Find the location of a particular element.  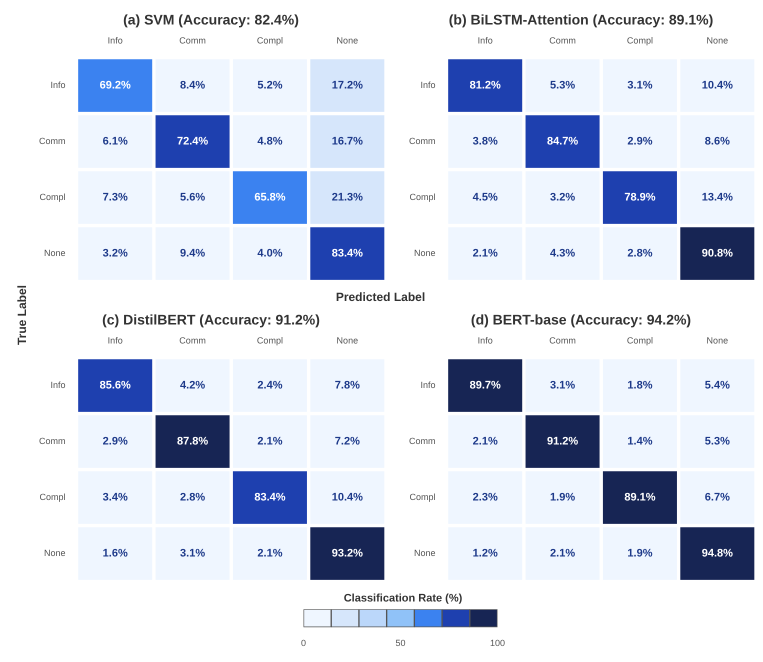

color-bar-label: 100 is located at coordinates (498, 643).